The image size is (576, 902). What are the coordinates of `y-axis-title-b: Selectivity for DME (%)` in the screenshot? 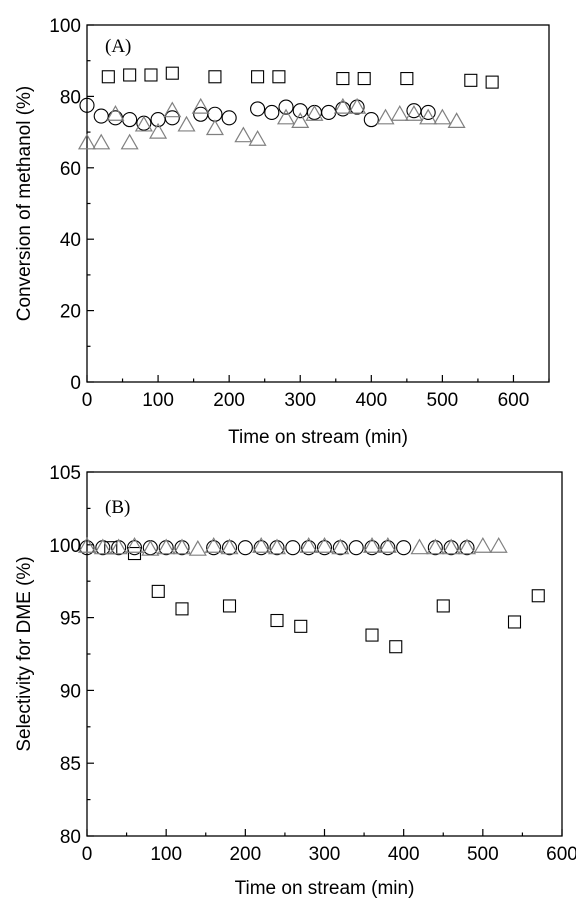 It's located at (24, 653).